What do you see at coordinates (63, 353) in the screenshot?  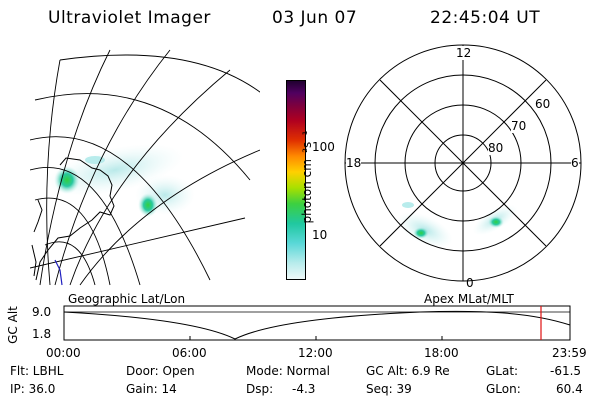 I see `x-tick-0000: 00:00` at bounding box center [63, 353].